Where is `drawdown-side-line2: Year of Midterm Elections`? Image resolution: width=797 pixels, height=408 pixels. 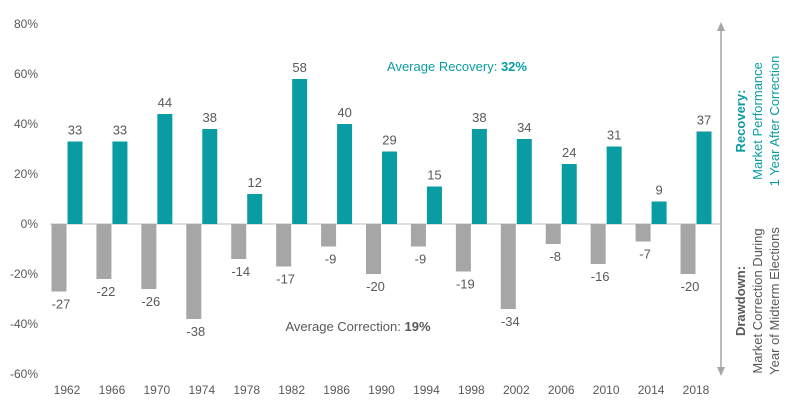
drawdown-side-line2: Year of Midterm Elections is located at coordinates (774, 301).